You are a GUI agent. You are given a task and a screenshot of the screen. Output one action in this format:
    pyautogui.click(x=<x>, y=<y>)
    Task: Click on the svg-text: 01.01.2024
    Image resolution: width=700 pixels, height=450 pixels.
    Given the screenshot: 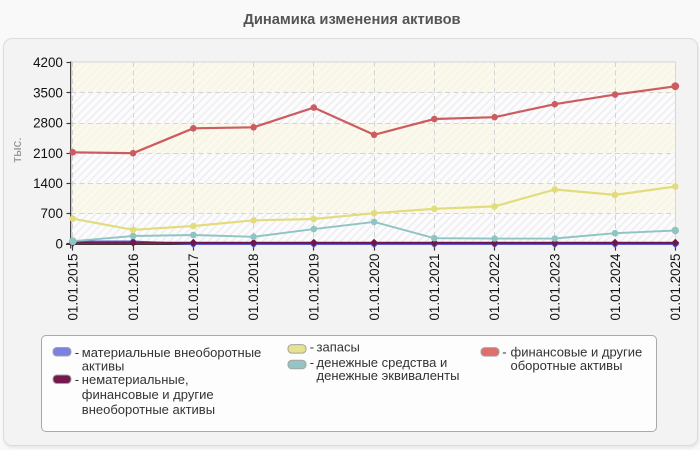 What is the action you would take?
    pyautogui.click(x=615, y=287)
    